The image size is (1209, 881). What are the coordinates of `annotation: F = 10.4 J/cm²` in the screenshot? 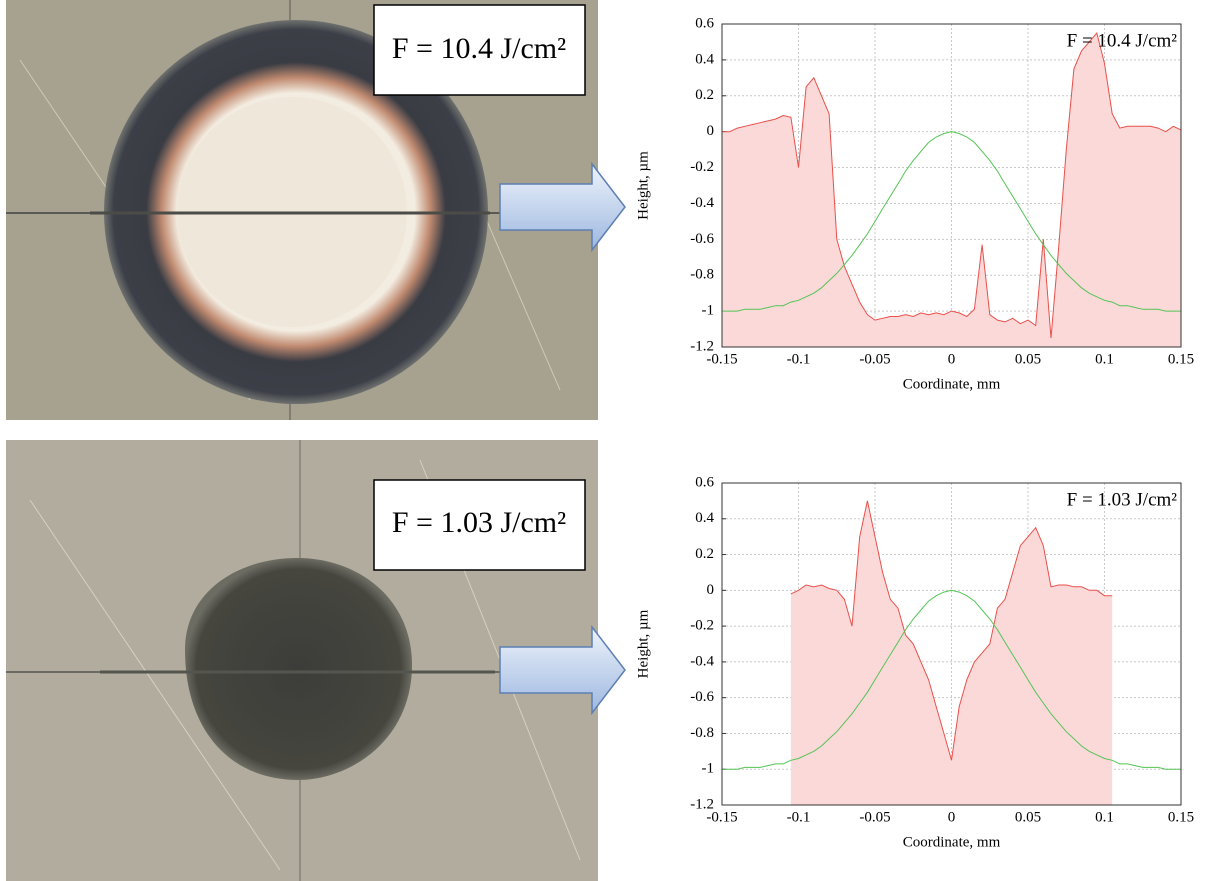 It's located at (1122, 40).